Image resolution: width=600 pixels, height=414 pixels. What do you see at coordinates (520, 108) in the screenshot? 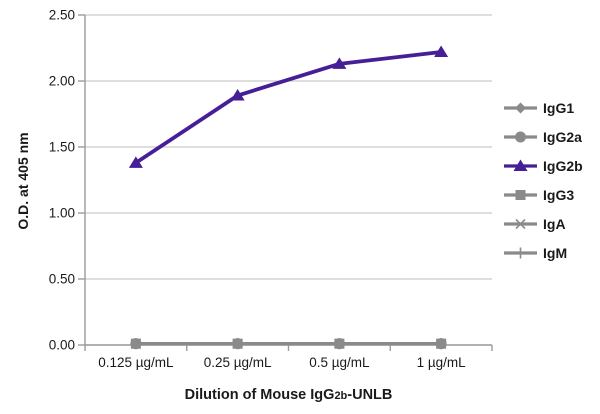
I see `legend-IgG1-diamond-marker` at bounding box center [520, 108].